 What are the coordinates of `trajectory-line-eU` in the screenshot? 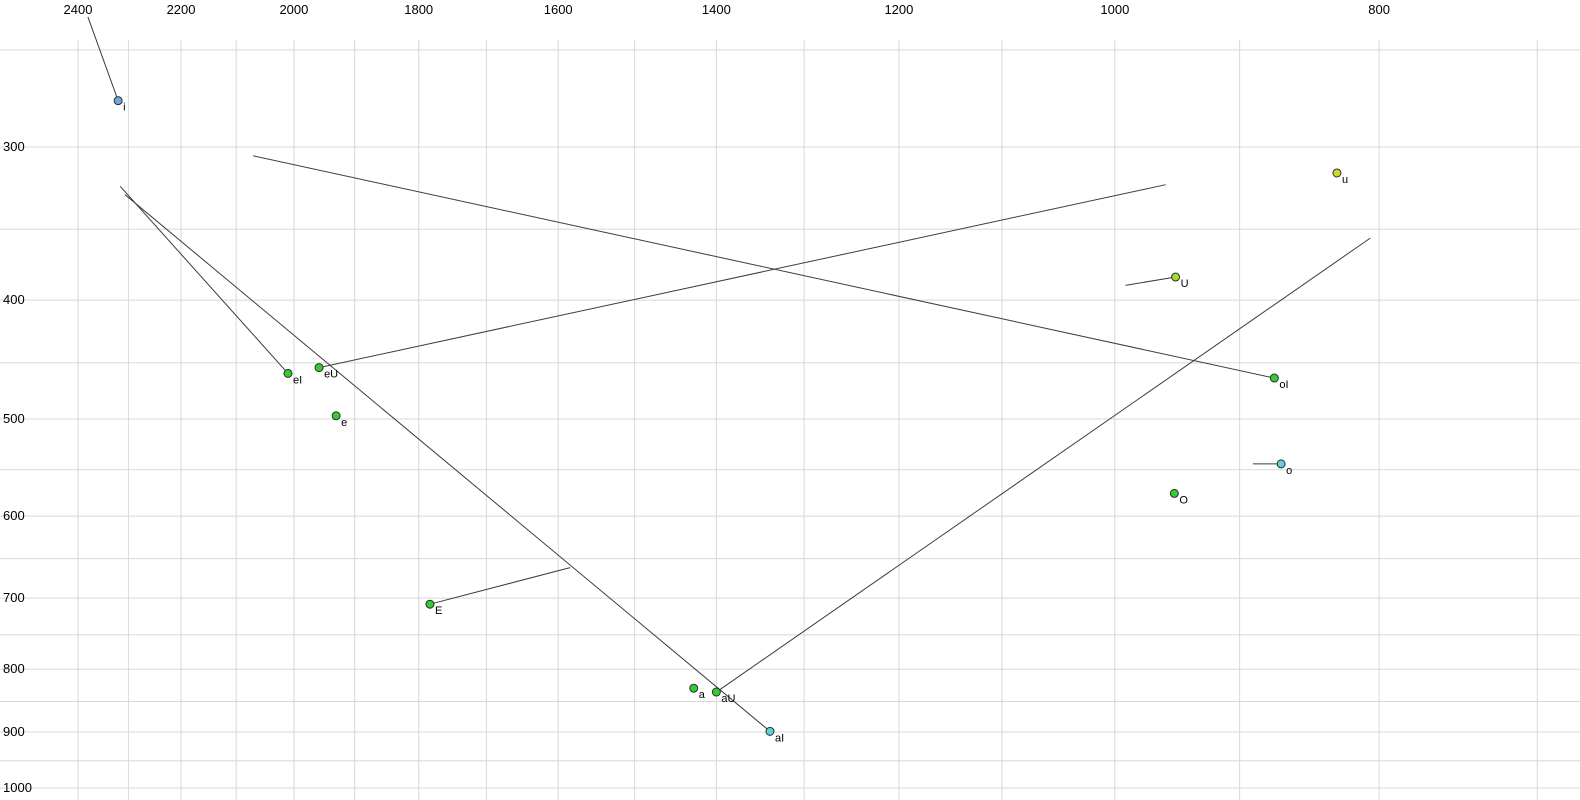 It's located at (742, 276).